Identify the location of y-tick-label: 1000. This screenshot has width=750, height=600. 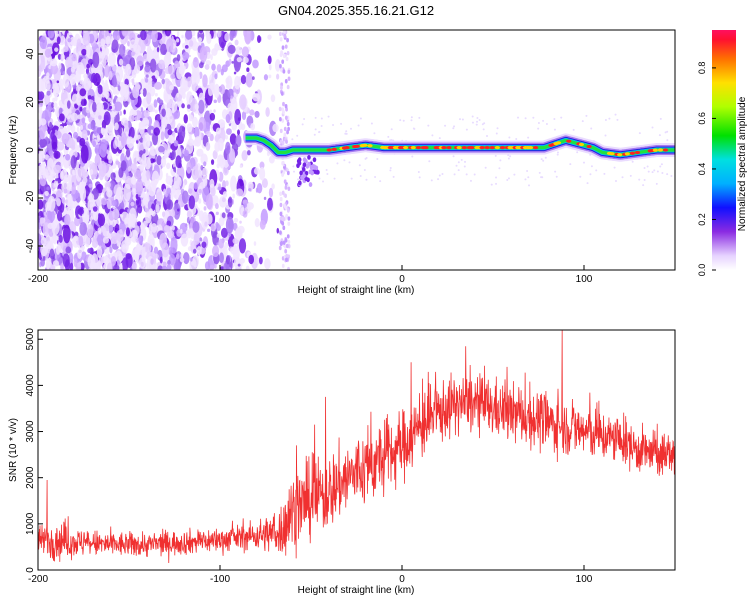
(30, 523).